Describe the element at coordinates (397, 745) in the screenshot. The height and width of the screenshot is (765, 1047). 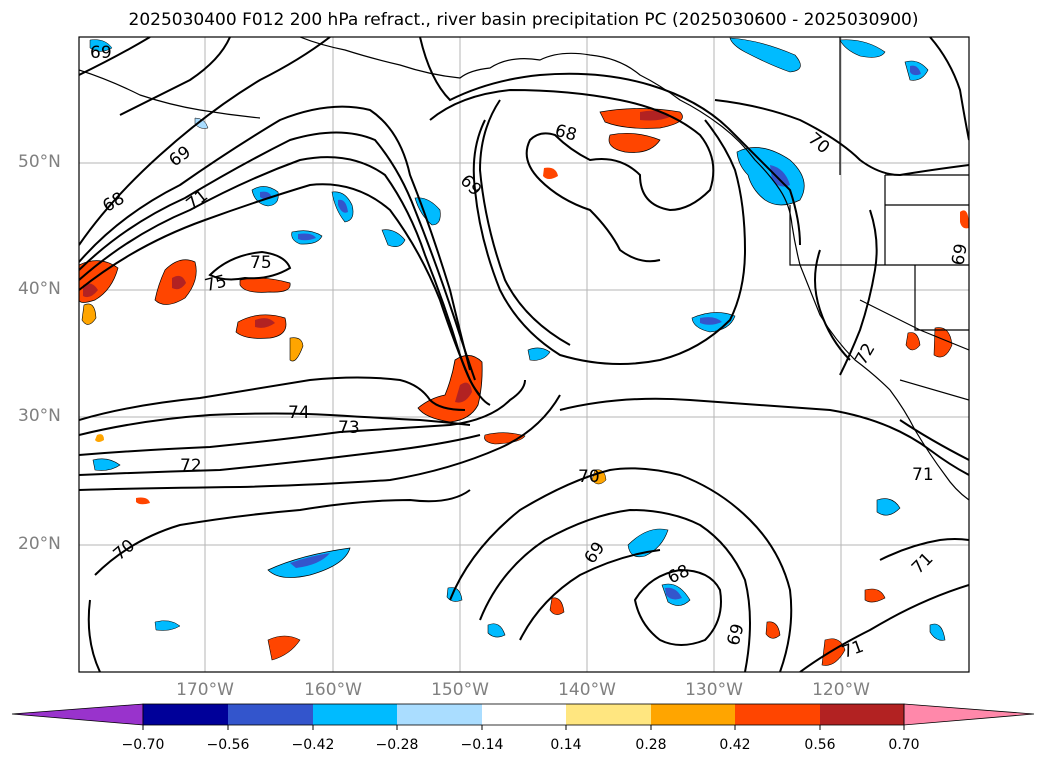
I see `colorbar-tick-label: −0.28` at that location.